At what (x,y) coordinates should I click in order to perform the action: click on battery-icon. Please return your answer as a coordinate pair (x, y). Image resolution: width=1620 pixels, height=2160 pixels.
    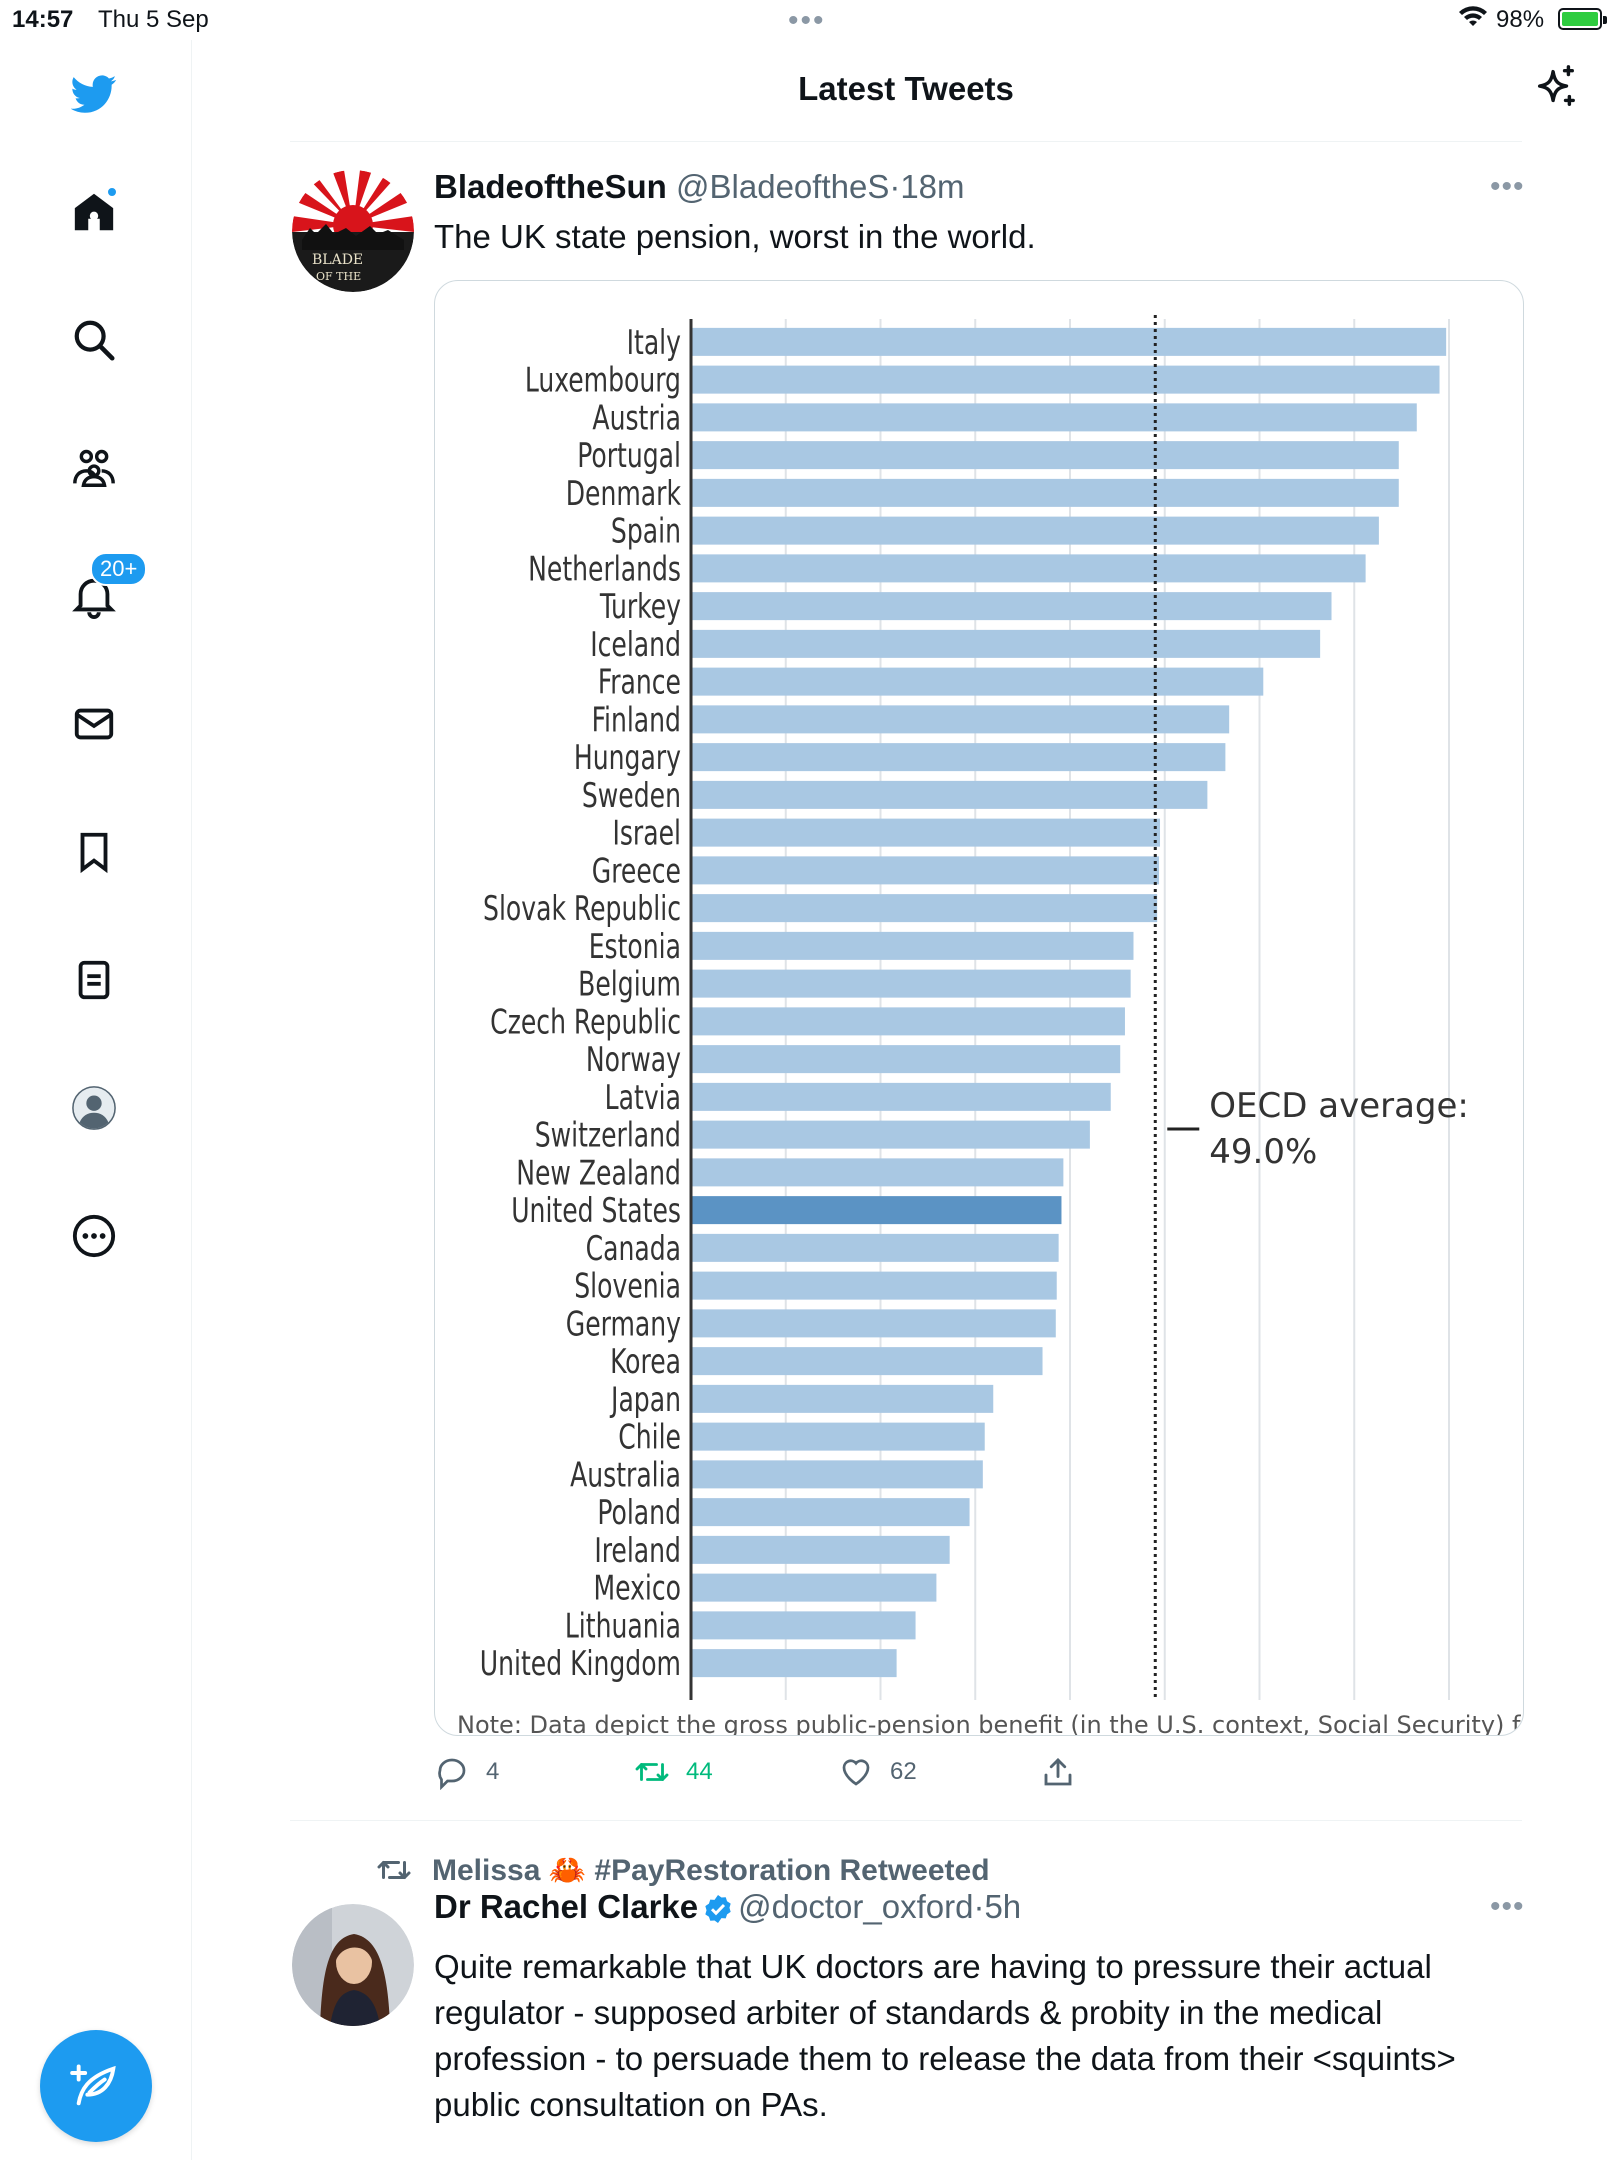
    Looking at the image, I should click on (1582, 19).